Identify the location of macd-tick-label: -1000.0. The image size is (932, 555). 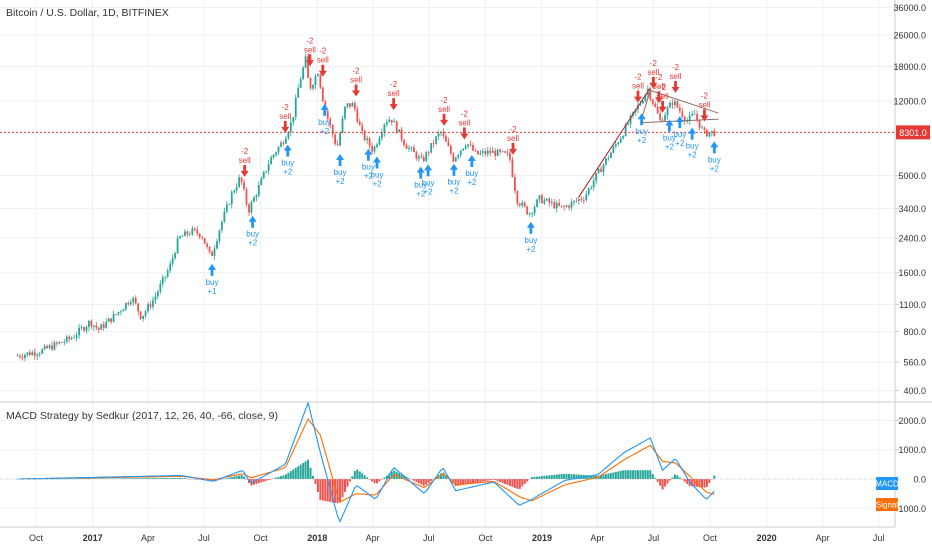
(910, 509).